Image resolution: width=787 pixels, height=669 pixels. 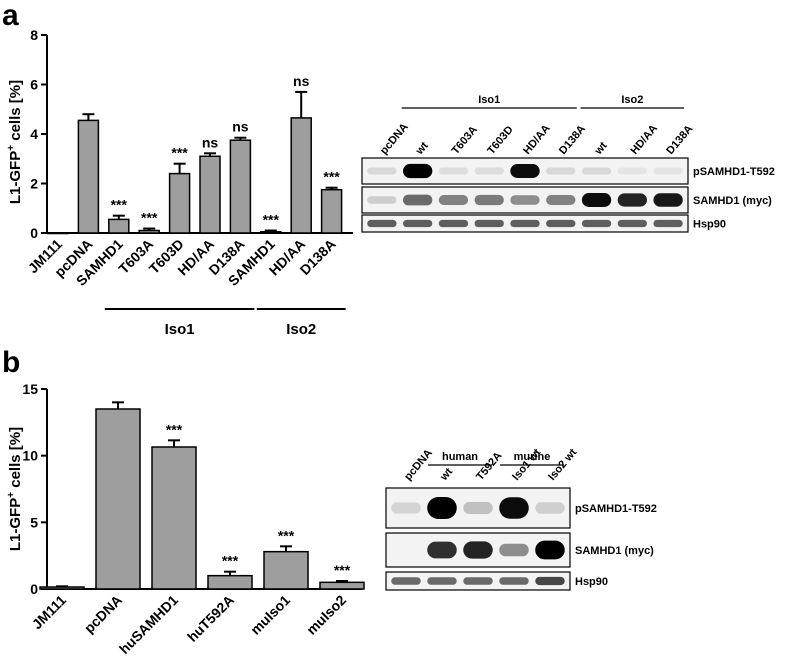 I want to click on blot-group-label: human, so click(x=460, y=457).